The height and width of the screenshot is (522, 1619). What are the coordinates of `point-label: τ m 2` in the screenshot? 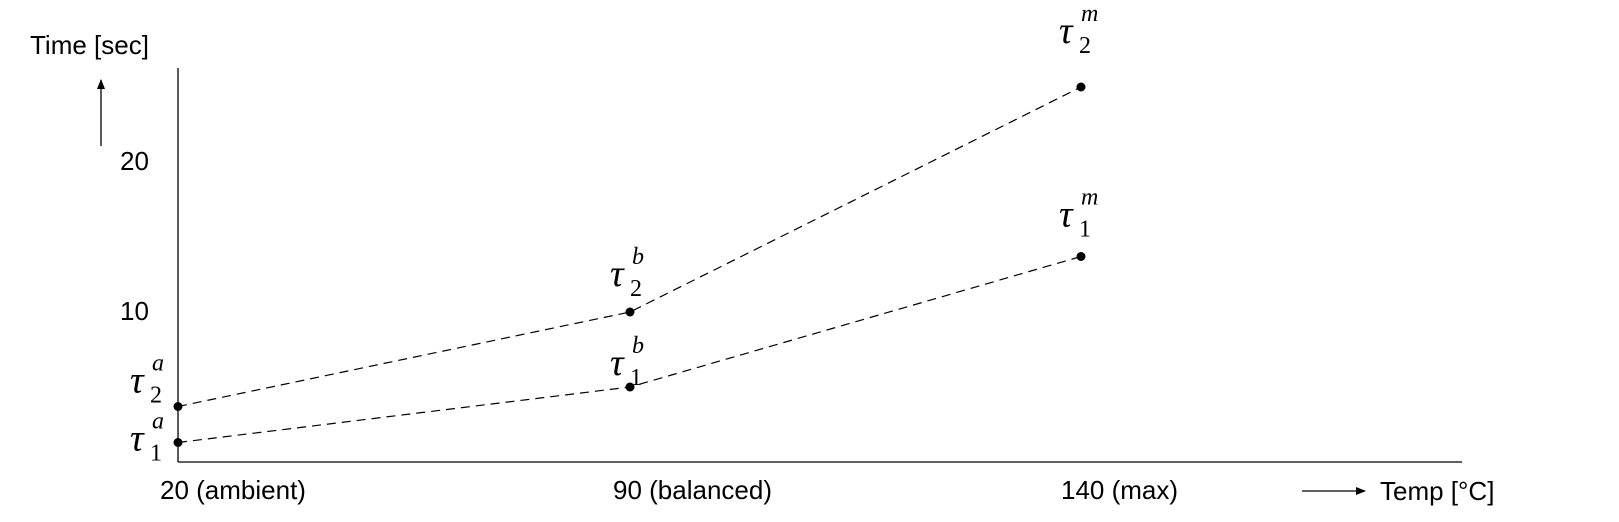 It's located at (1078, 30).